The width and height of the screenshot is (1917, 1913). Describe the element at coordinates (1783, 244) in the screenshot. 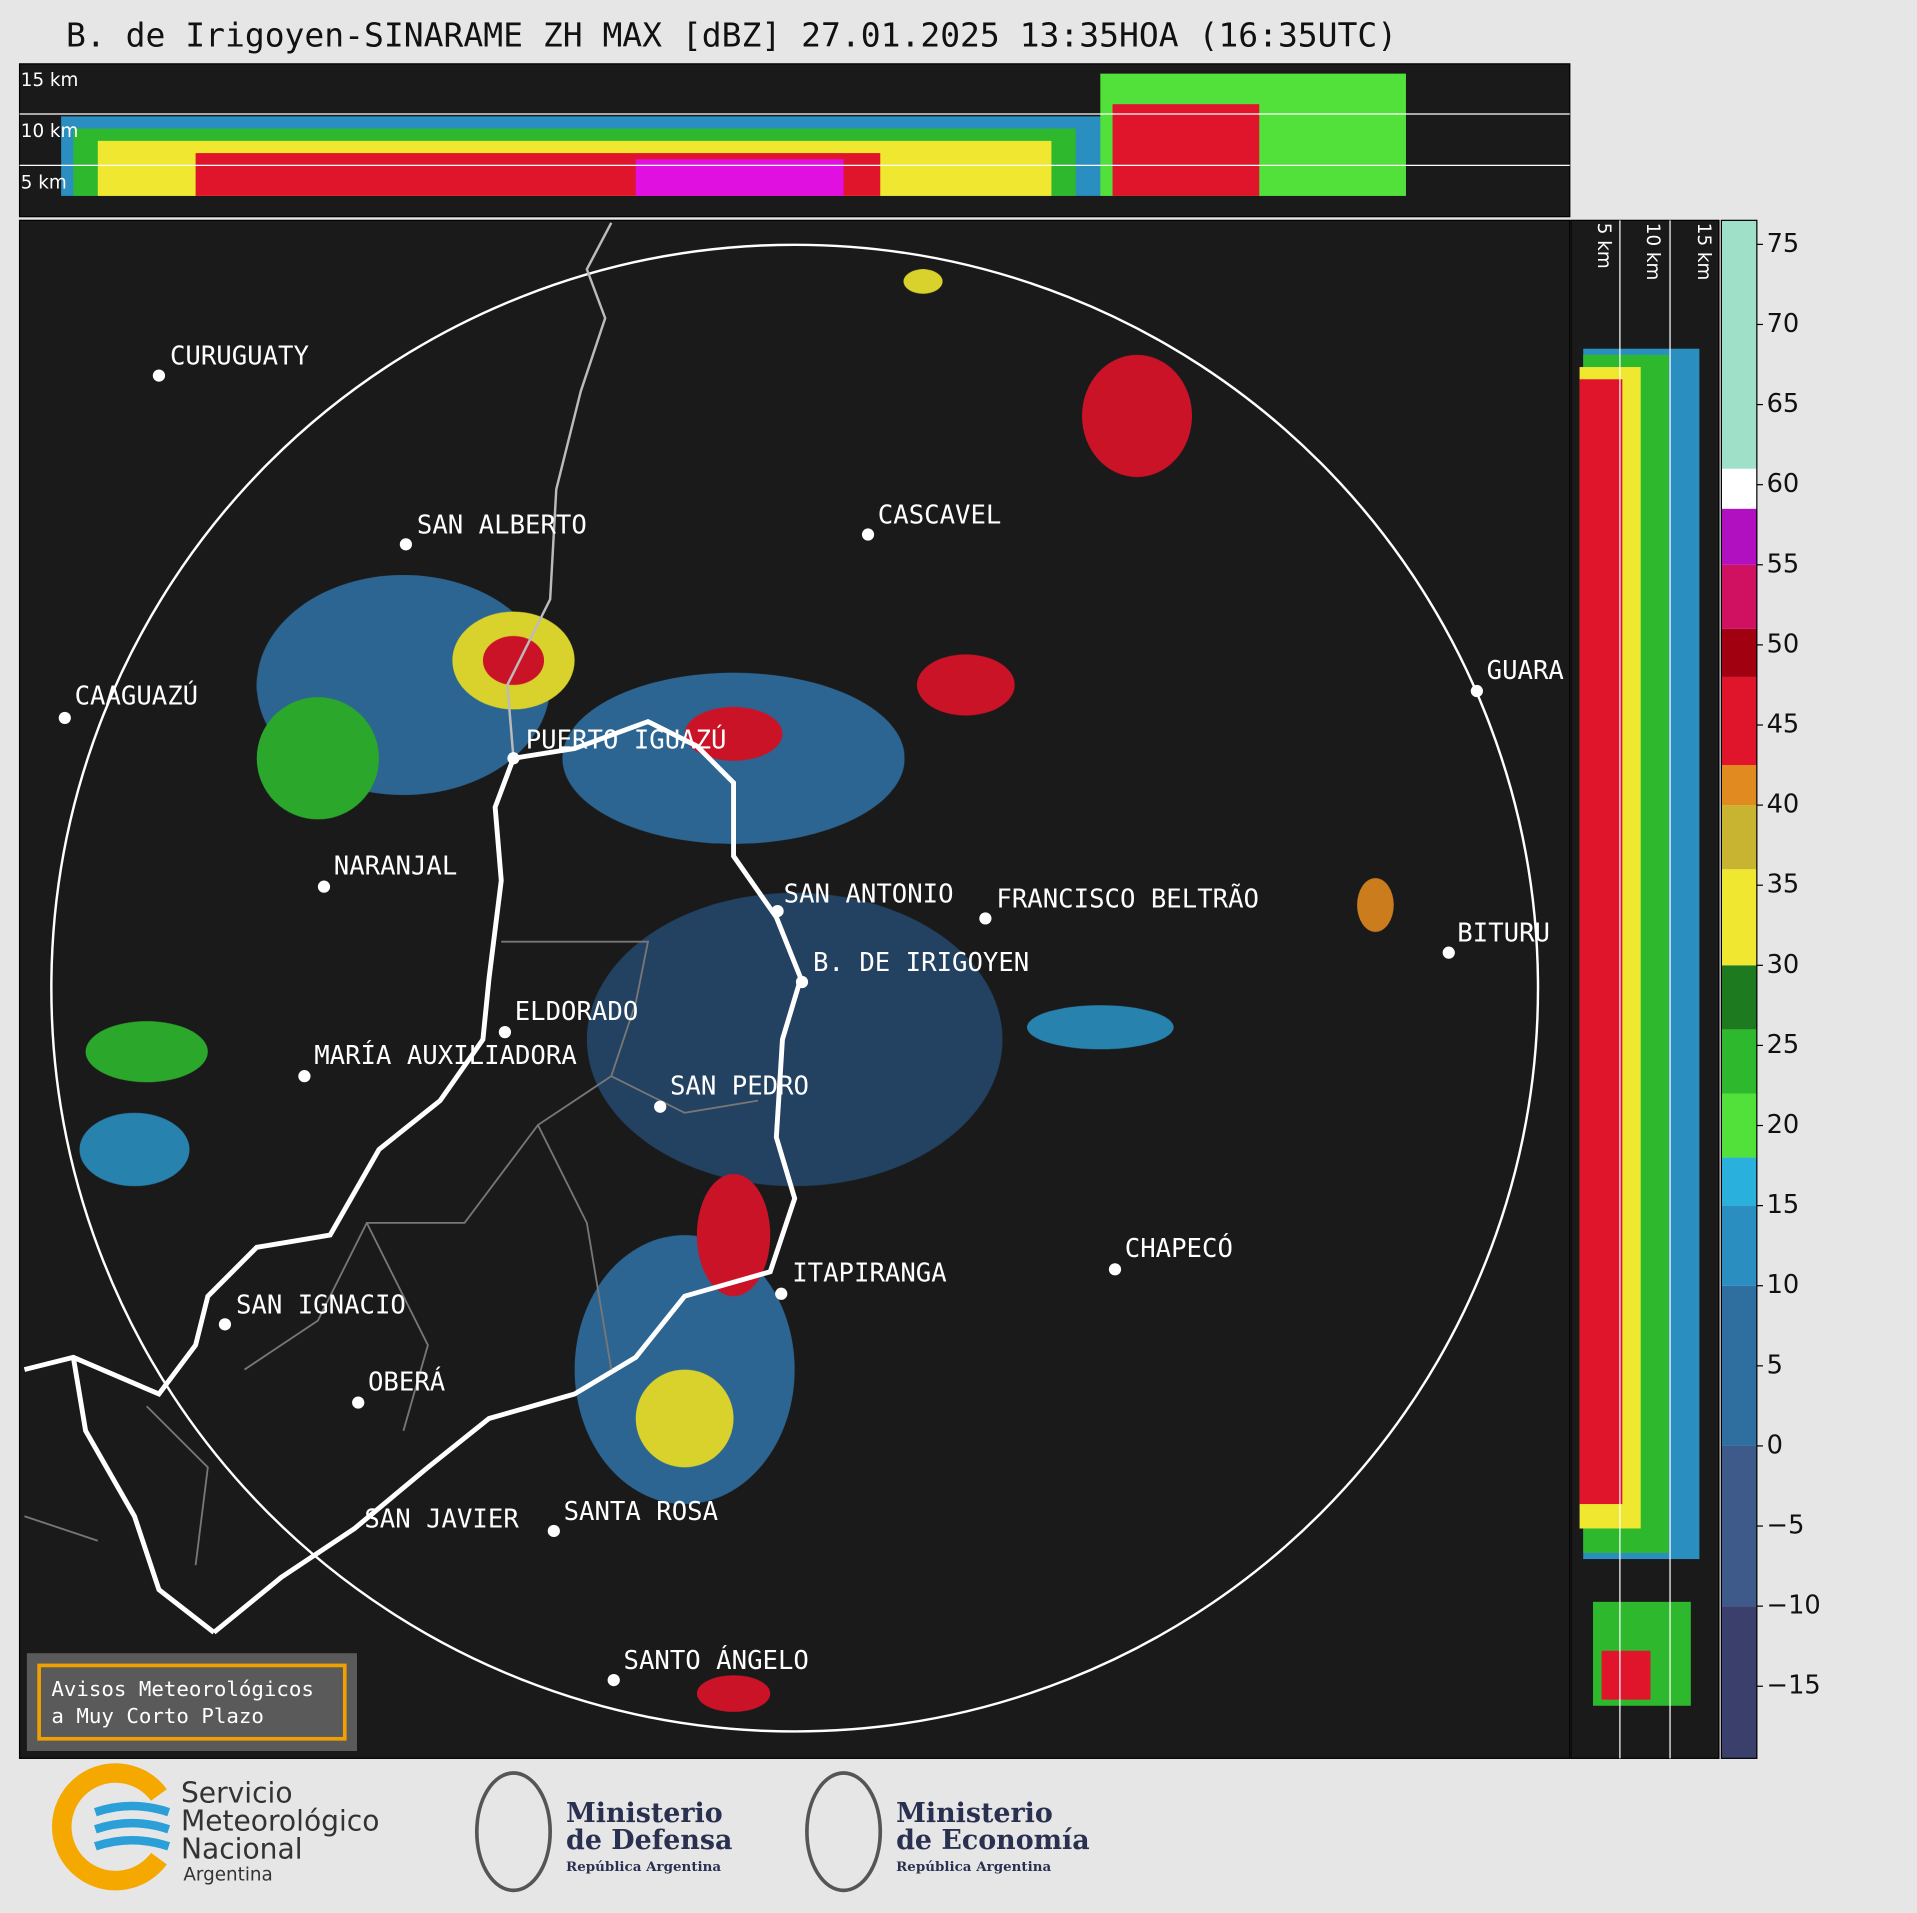

I see `colorbar-tick-label: 75` at that location.